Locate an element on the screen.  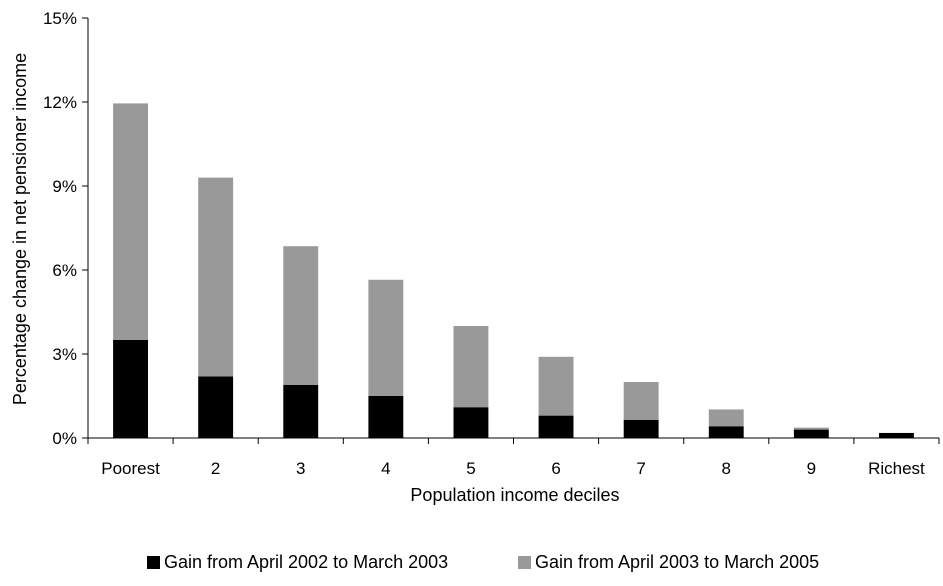
x-axis-title: Population income deciles is located at coordinates (514, 495).